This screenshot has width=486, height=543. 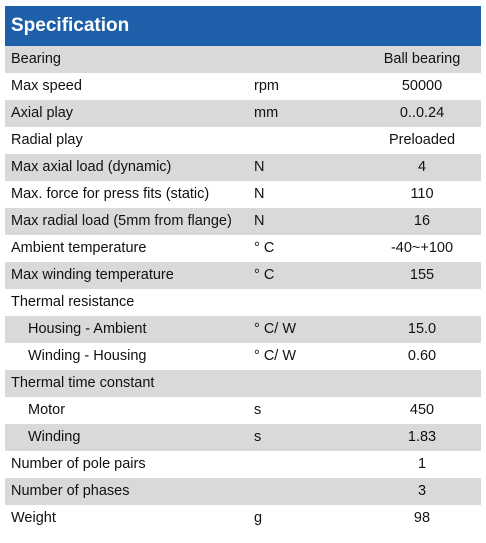 What do you see at coordinates (110, 194) in the screenshot?
I see `param-name: Max. force for press fits (static)` at bounding box center [110, 194].